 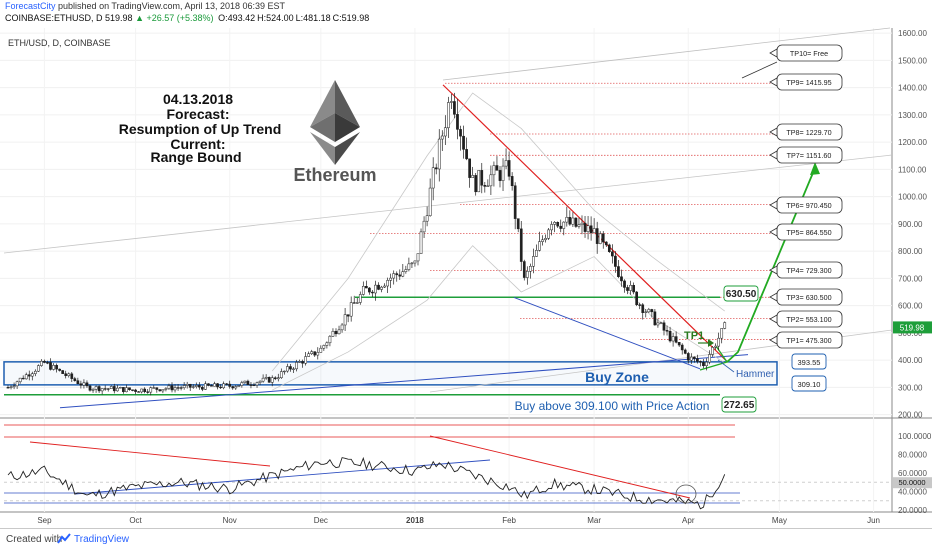 I want to click on projection-base, so click(x=714, y=358).